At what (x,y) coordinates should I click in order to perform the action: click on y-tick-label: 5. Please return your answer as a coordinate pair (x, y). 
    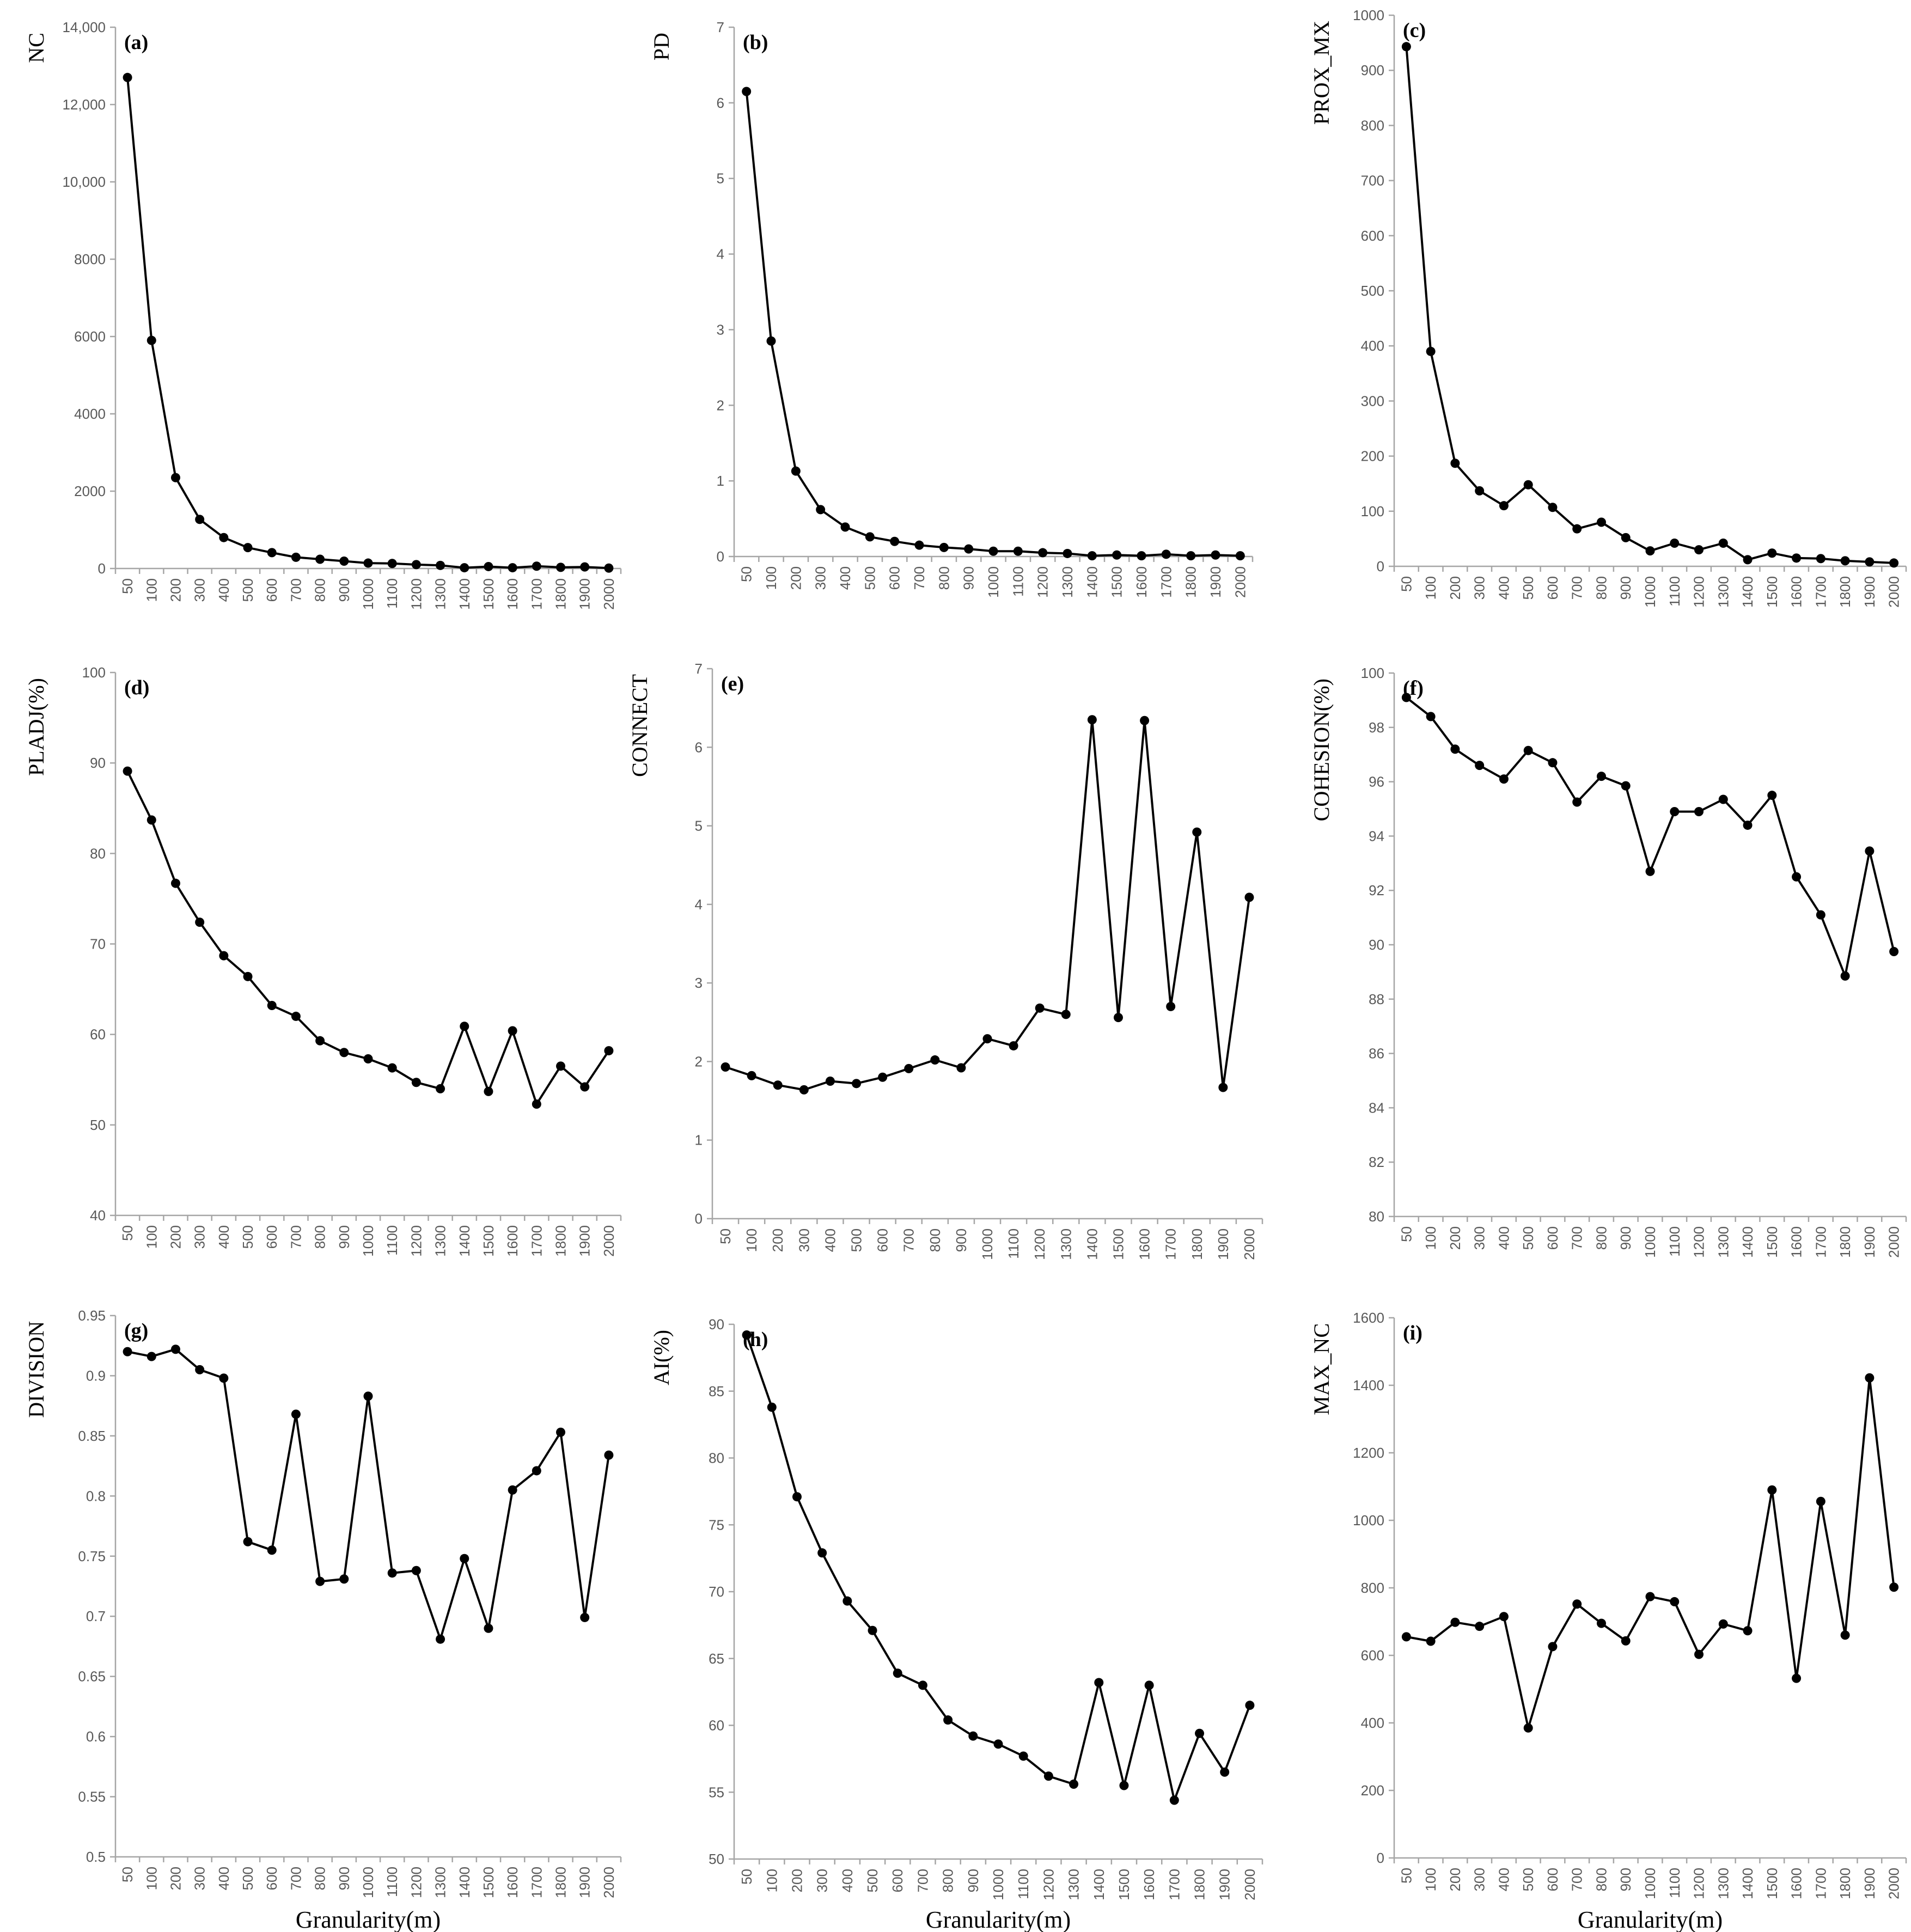
    Looking at the image, I should click on (699, 826).